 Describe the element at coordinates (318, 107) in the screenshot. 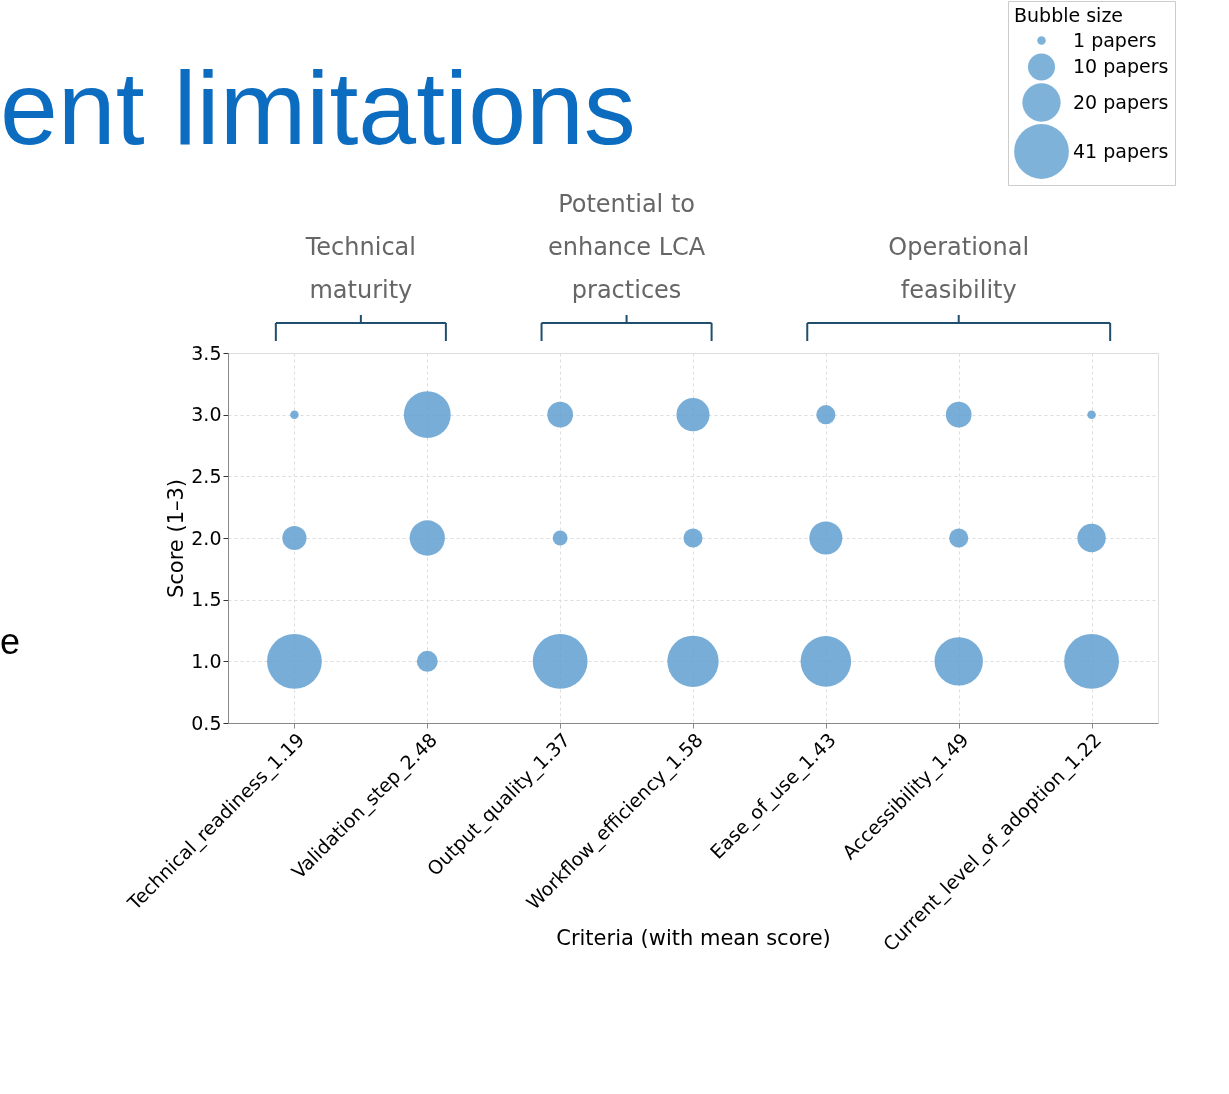

I see `chart-title: ent limitations` at that location.